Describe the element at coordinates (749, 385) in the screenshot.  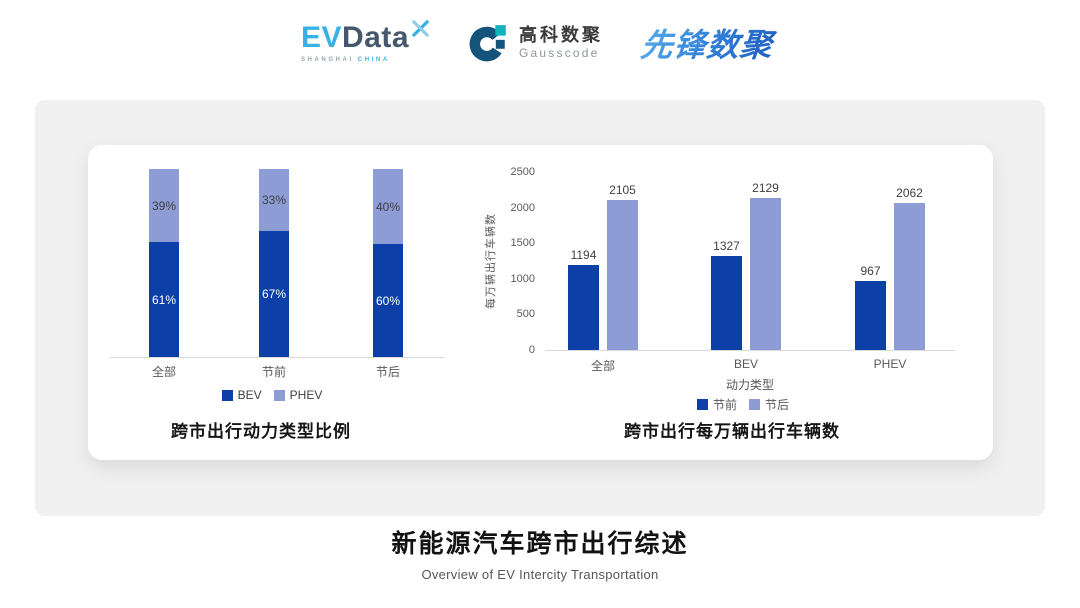
I see `x-axis-label: 动力类型` at that location.